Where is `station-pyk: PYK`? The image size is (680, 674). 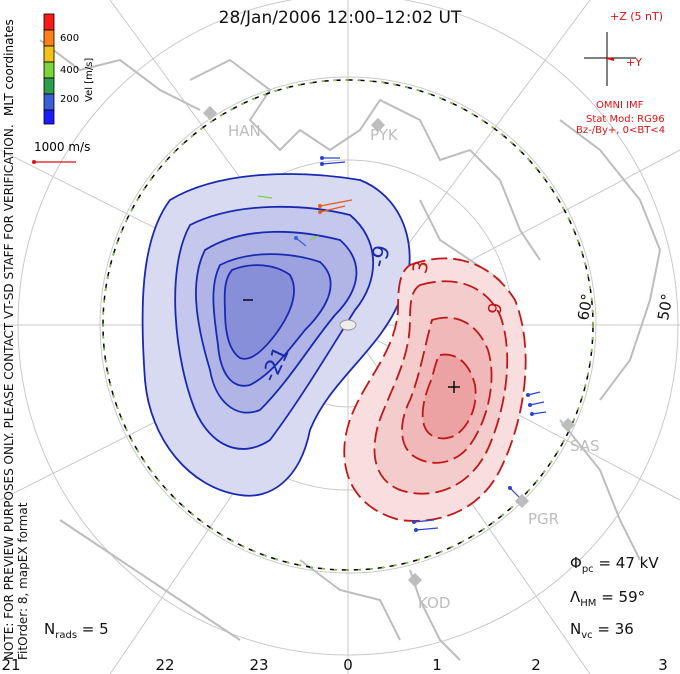
station-pyk: PYK is located at coordinates (384, 135).